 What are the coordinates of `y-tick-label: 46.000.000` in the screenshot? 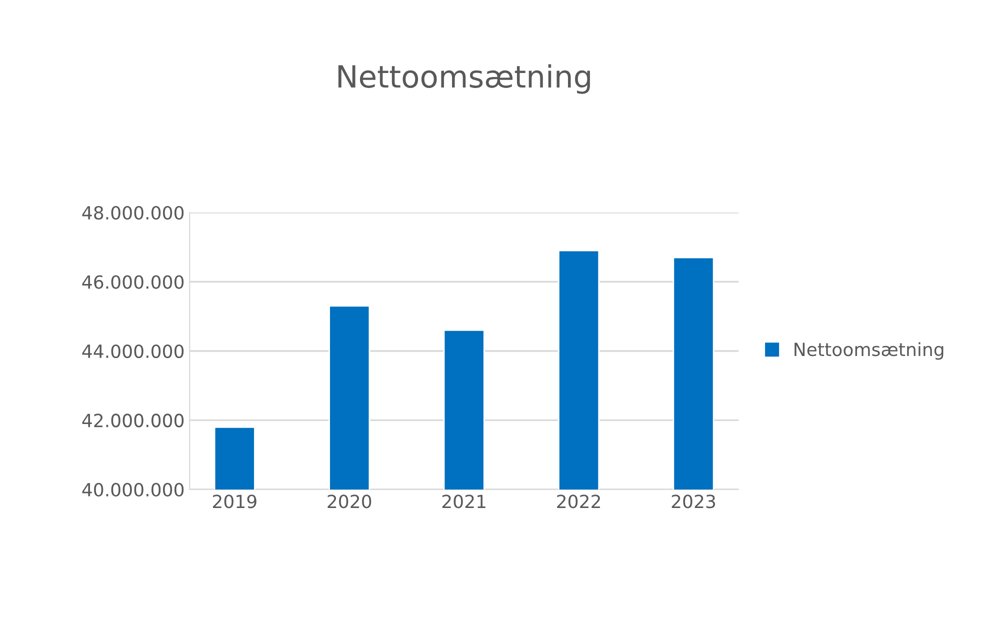 It's located at (133, 282).